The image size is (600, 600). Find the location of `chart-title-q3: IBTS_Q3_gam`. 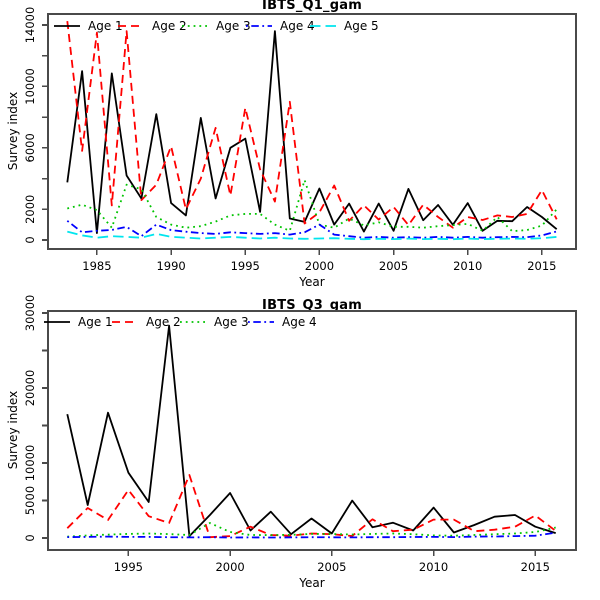

chart-title-q3: IBTS_Q3_gam is located at coordinates (312, 305).